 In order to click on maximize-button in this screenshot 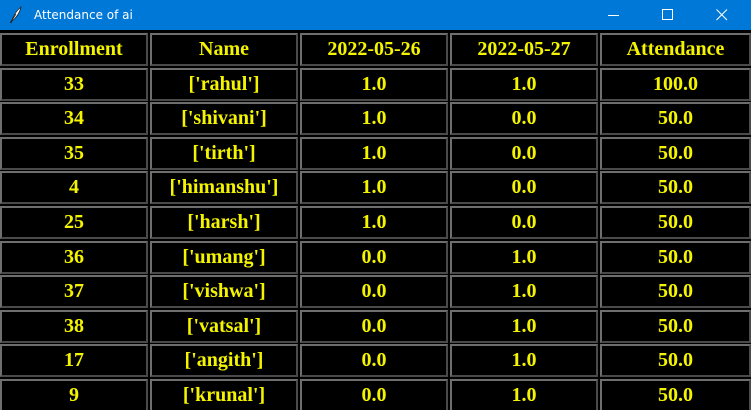, I will do `click(668, 15)`.